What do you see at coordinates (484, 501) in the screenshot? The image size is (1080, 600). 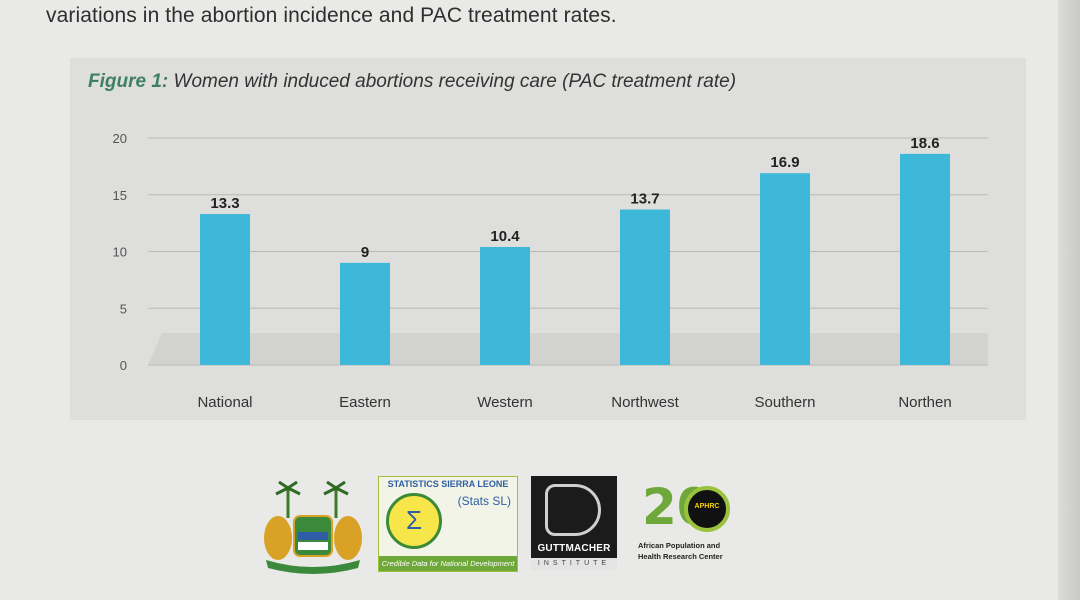 I see `stats-sl-abbr: (Stats SL)` at bounding box center [484, 501].